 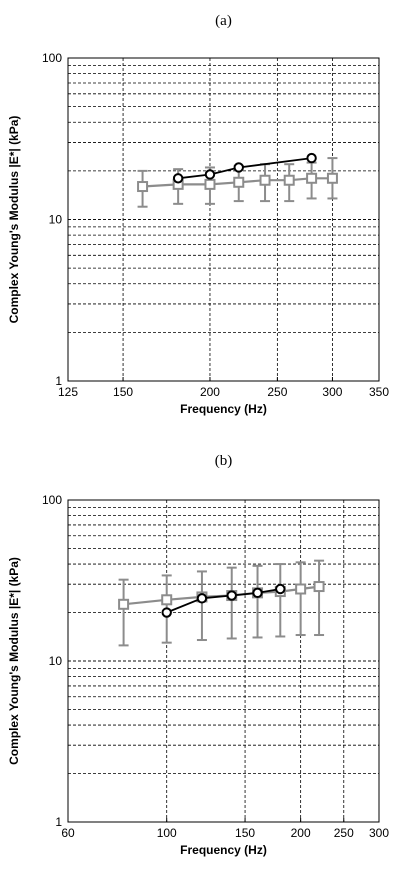 What do you see at coordinates (167, 833) in the screenshot?
I see `x-tick-label: 100` at bounding box center [167, 833].